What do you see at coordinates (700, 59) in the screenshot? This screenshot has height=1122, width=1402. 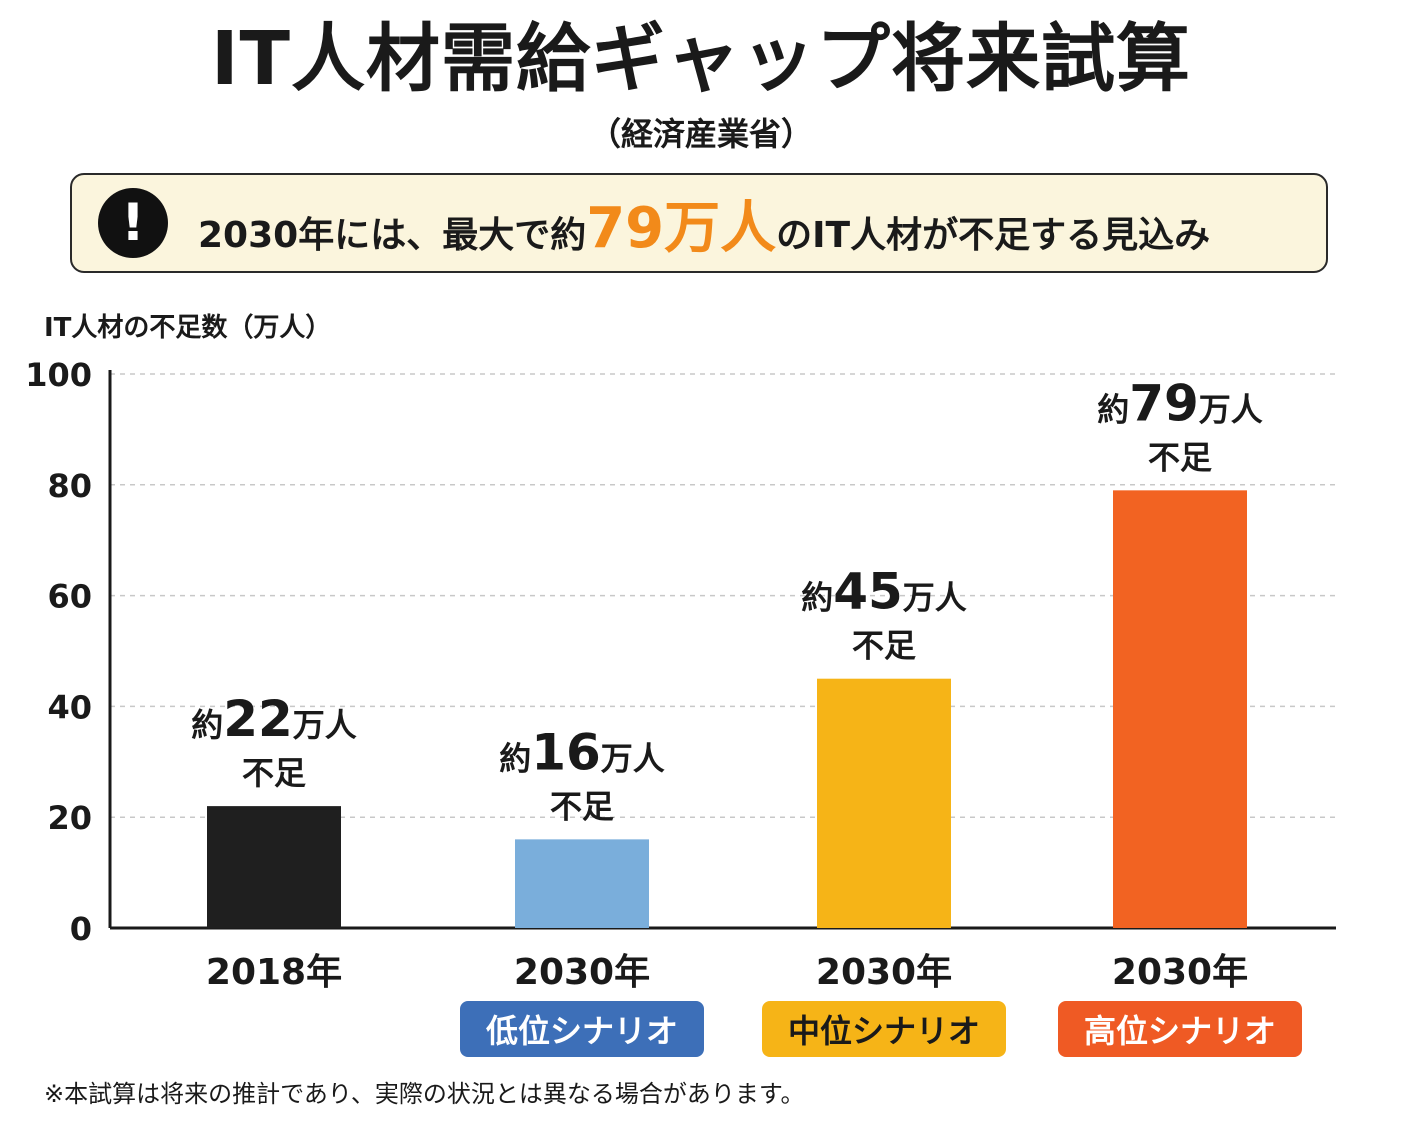 I see `page-title: IT人材需給ギャップ将来試算` at bounding box center [700, 59].